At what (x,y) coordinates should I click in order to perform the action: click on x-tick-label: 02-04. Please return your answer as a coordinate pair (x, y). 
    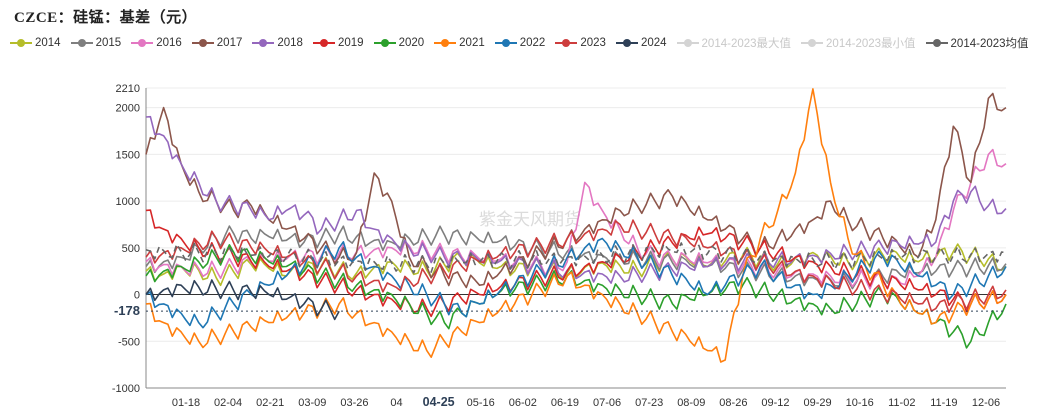
    Looking at the image, I should click on (228, 403).